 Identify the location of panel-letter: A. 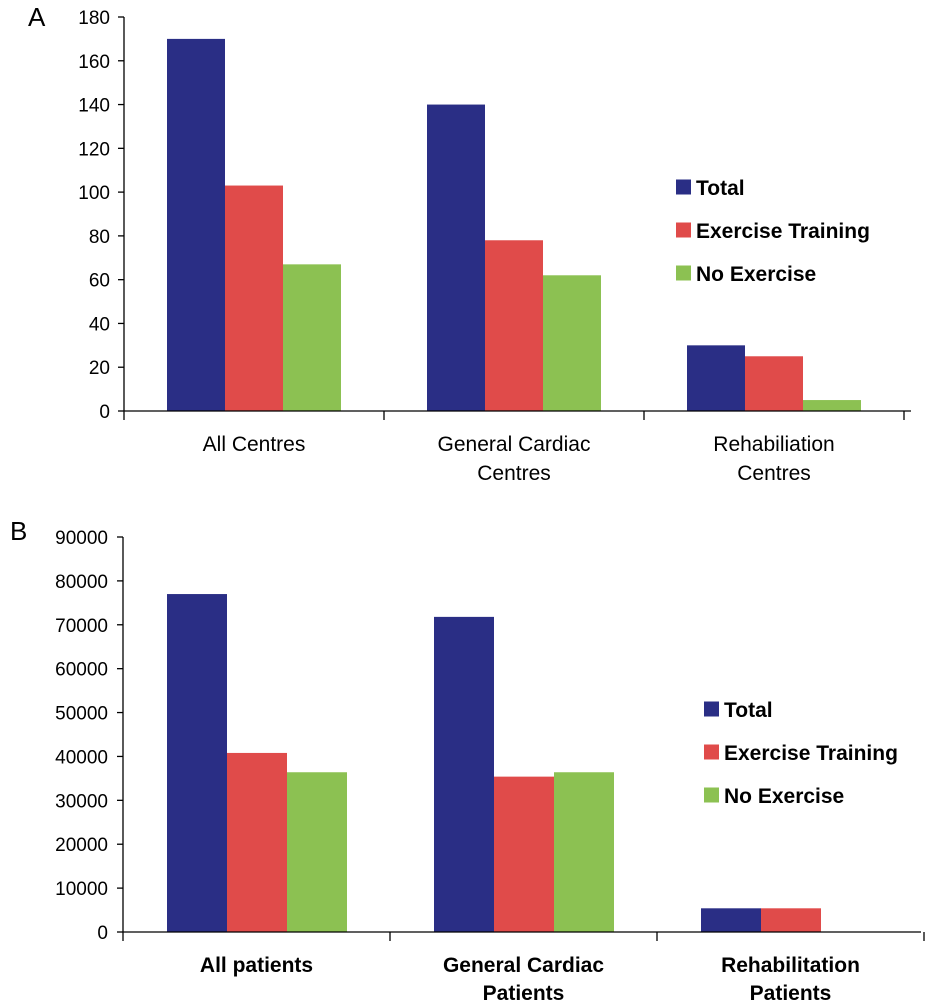
(37, 17).